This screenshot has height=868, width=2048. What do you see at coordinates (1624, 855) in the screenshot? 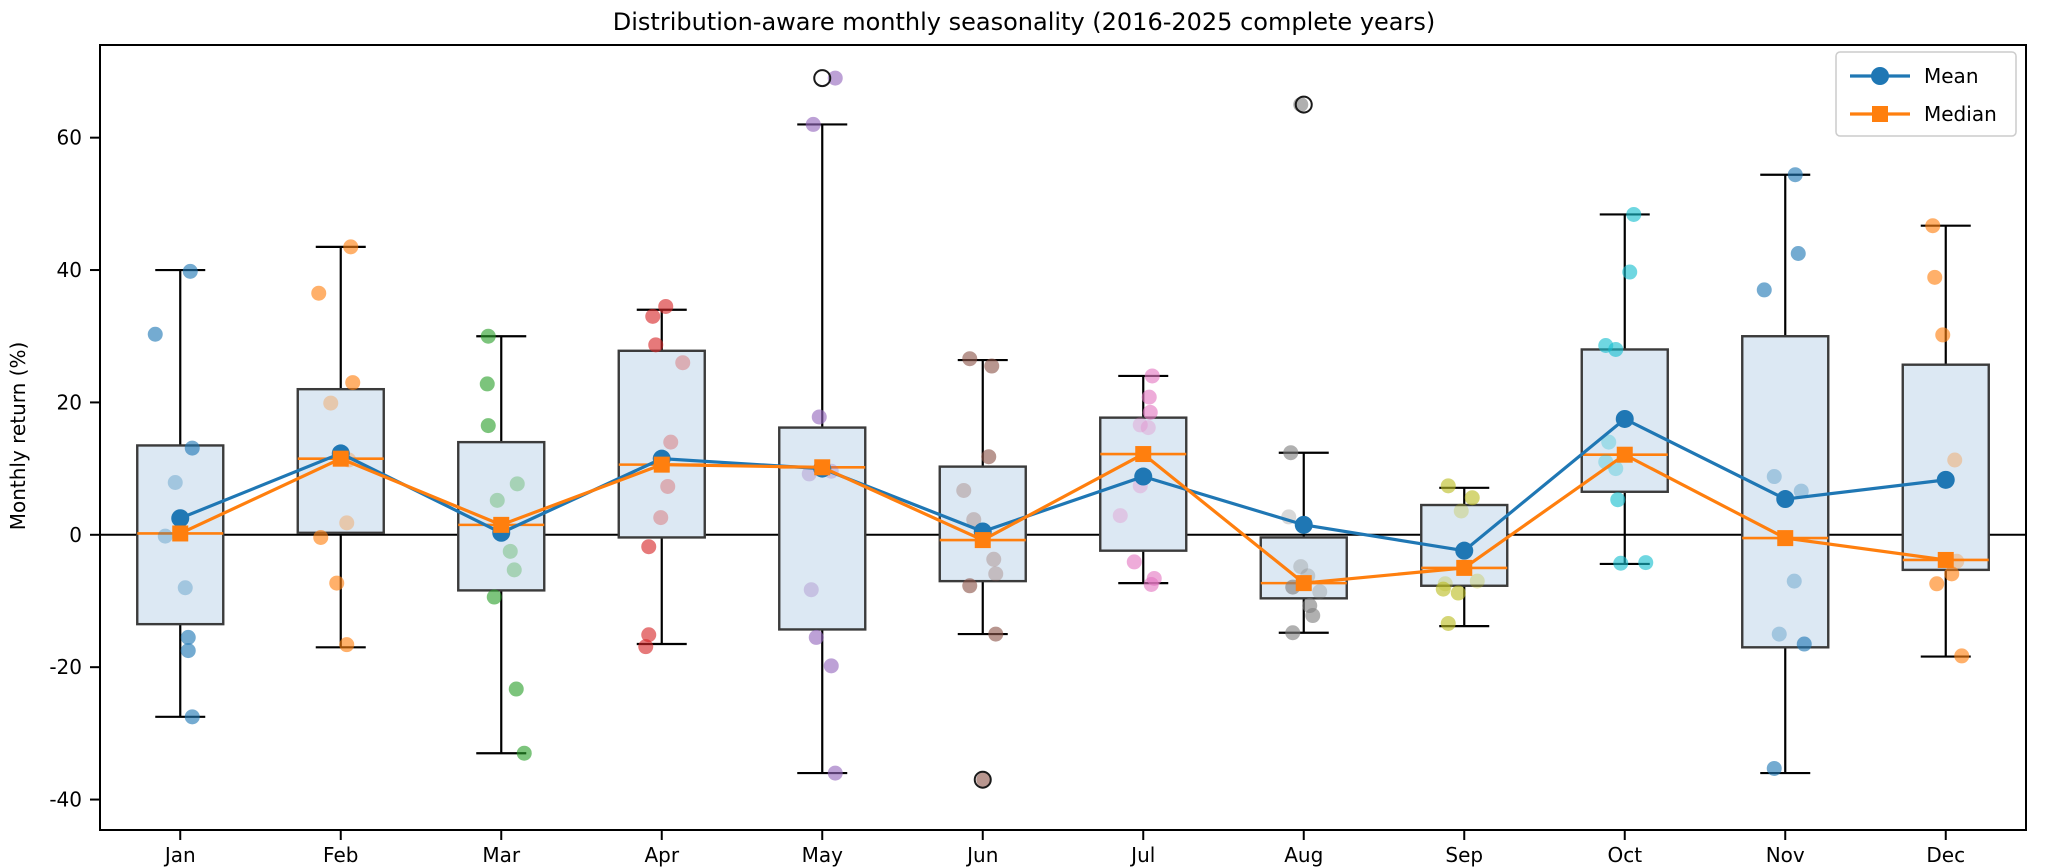
I see `x-tick-label-oct: Oct` at bounding box center [1624, 855].